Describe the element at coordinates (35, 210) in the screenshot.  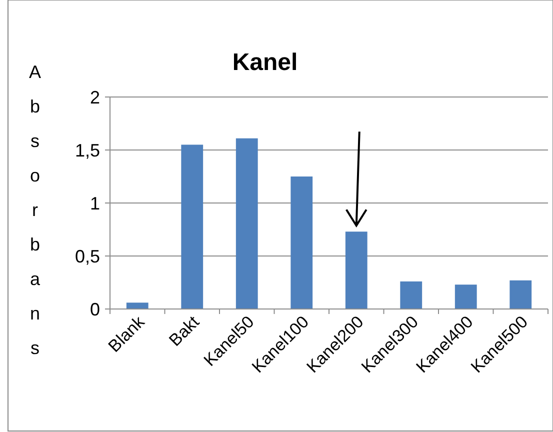
I see `text: Absorbans` at that location.